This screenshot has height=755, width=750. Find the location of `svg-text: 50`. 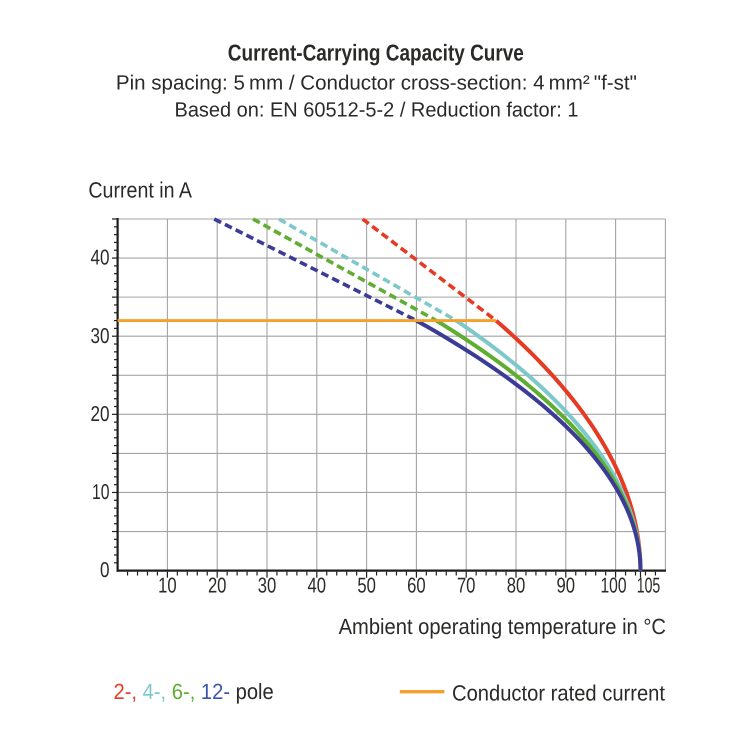

svg-text: 50 is located at coordinates (366, 585).